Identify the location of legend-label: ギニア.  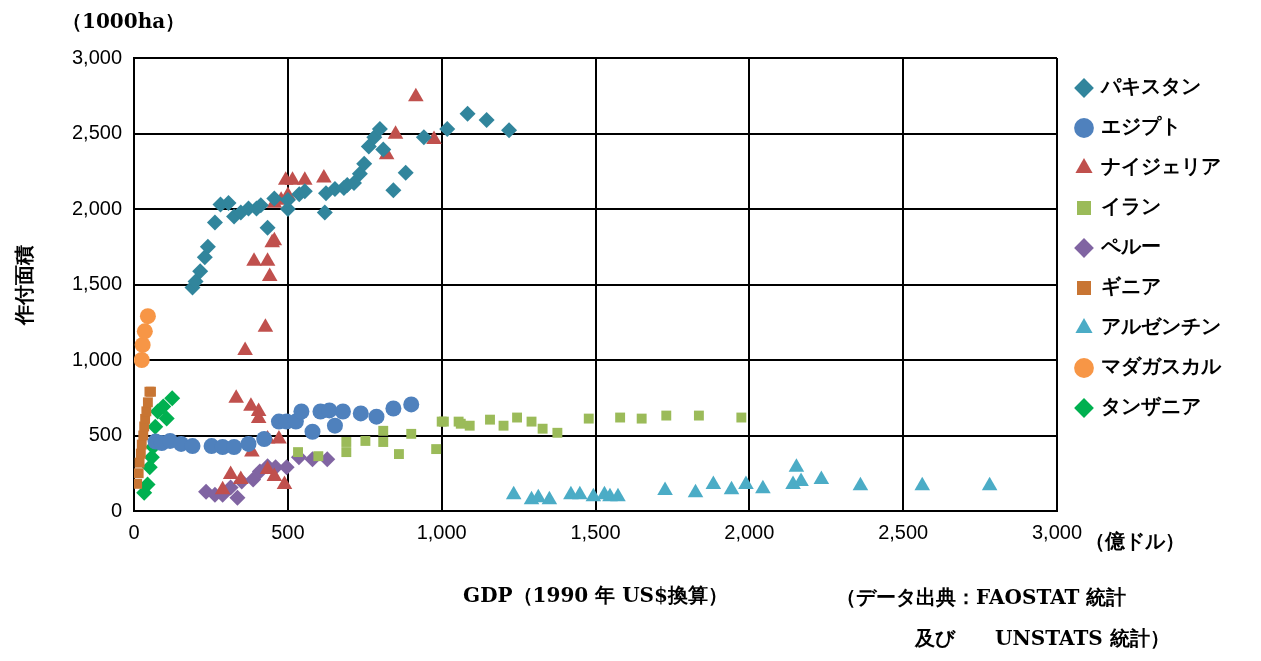
(1131, 286).